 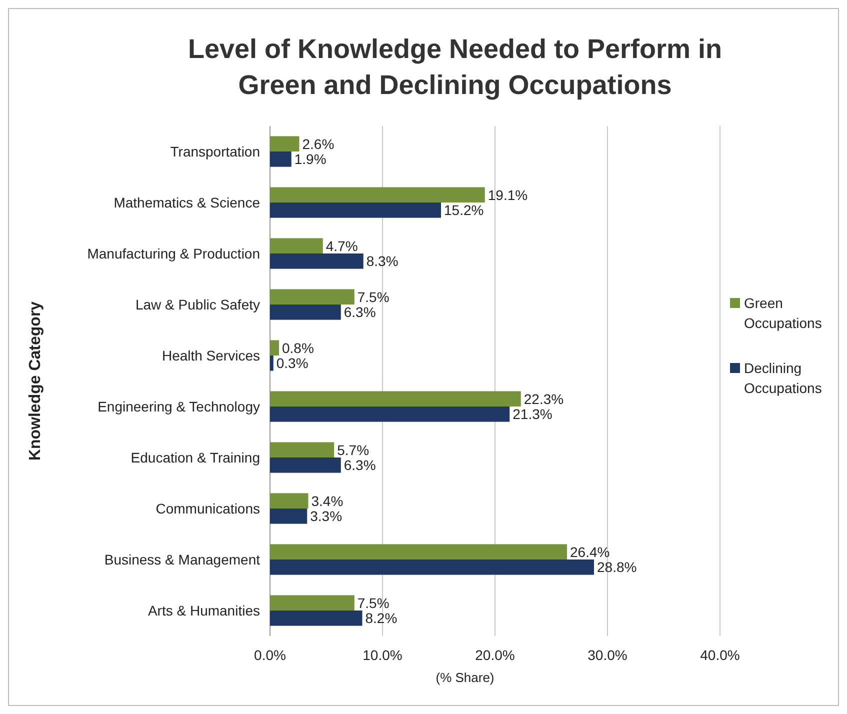 I want to click on x-tick-label: 0.0%, so click(x=270, y=655).